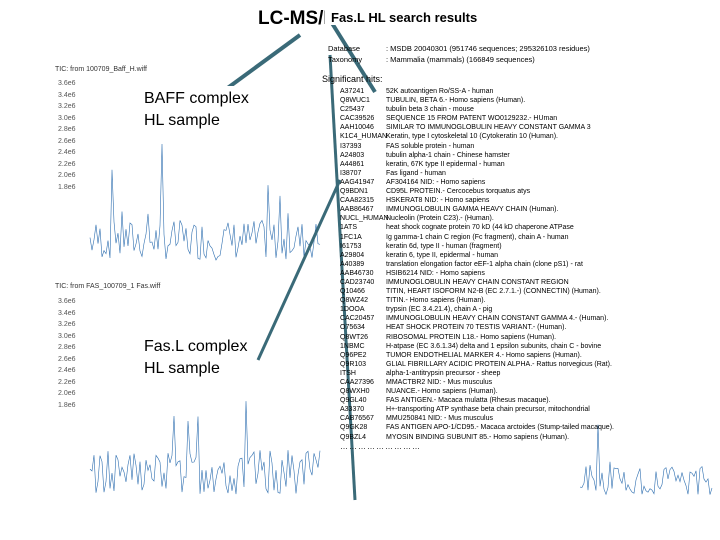 Image resolution: width=720 pixels, height=540 pixels. I want to click on hit-accession: A24803, so click(352, 155).